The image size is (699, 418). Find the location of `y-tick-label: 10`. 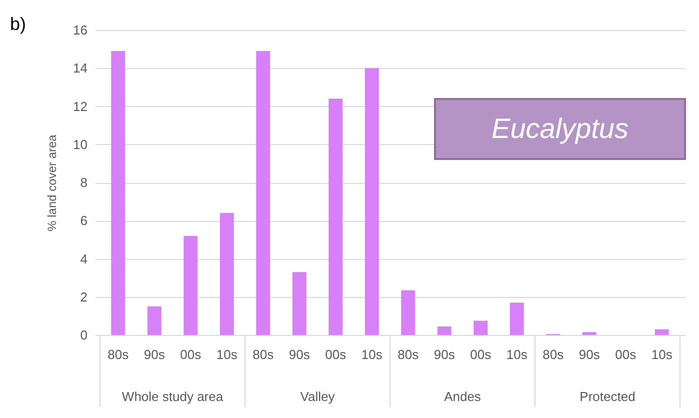

y-tick-label: 10 is located at coordinates (80, 144).